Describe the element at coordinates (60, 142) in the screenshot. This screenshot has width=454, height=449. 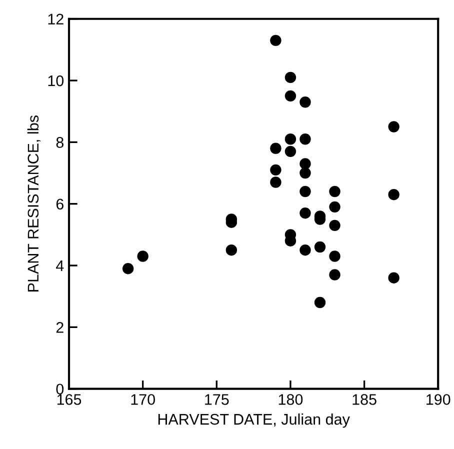
I see `y-tick-label: 8` at that location.